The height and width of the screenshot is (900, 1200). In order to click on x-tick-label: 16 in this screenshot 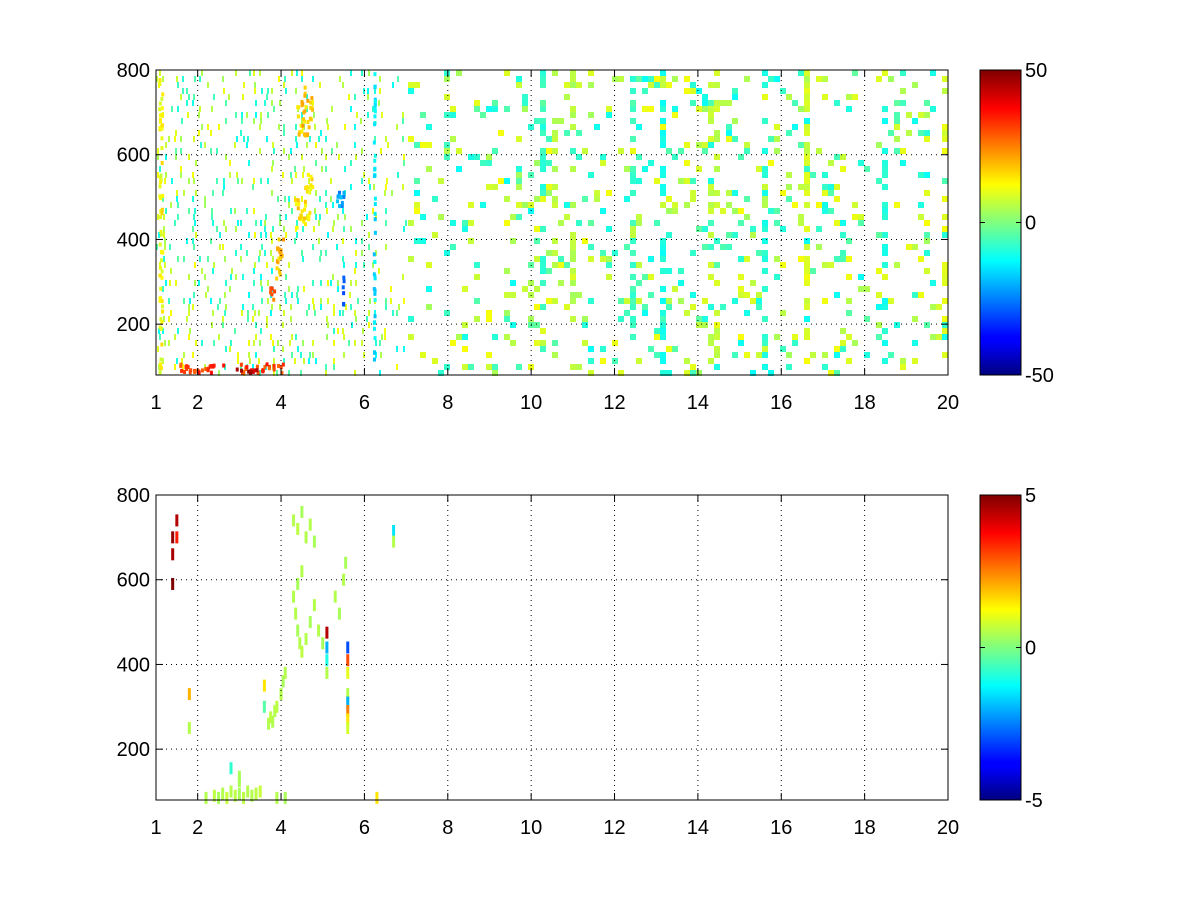, I will do `click(781, 828)`.